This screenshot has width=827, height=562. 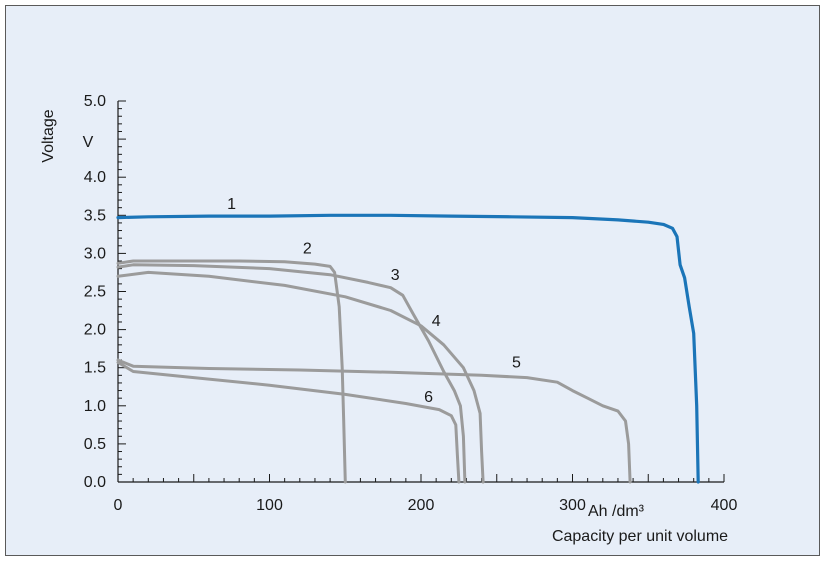 I want to click on y-tick-label: 2.0, so click(x=95, y=330).